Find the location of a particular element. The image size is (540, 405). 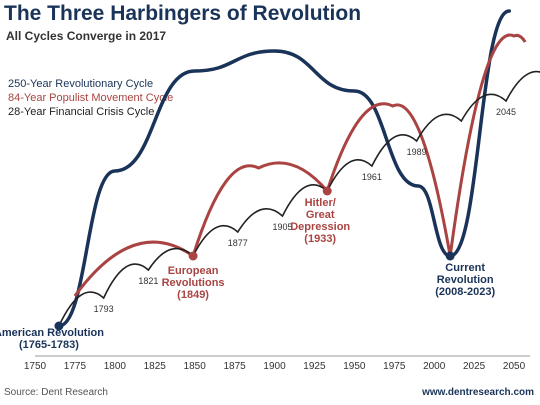

x-tick-label: 1900 is located at coordinates (274, 366).